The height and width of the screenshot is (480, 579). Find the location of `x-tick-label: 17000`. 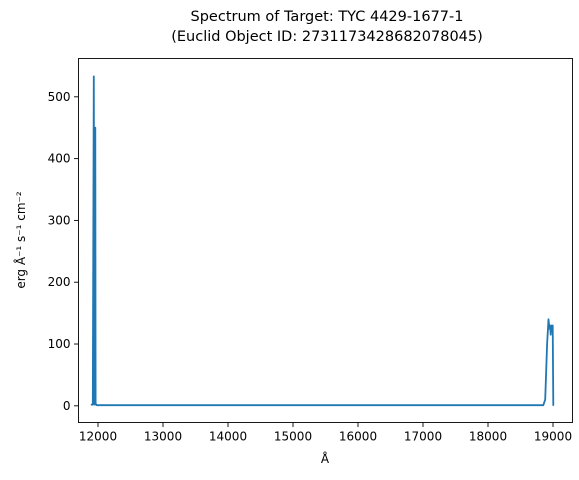

x-tick-label: 17000 is located at coordinates (423, 437).